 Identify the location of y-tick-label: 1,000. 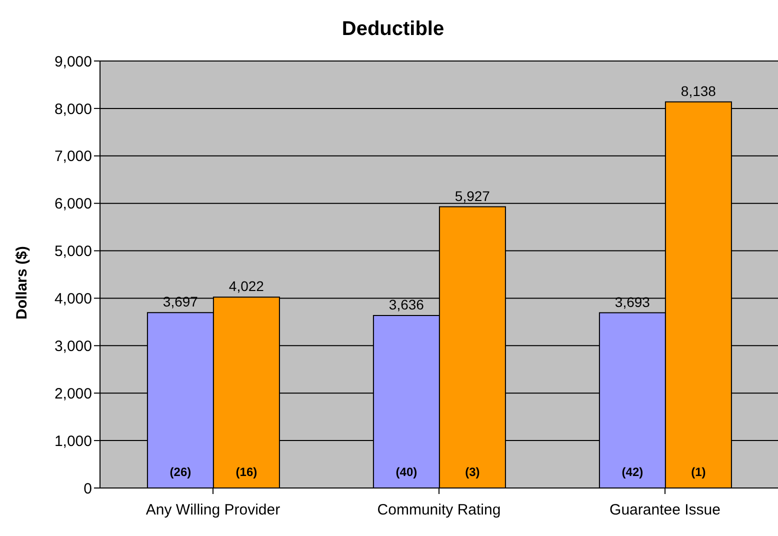
(73, 441).